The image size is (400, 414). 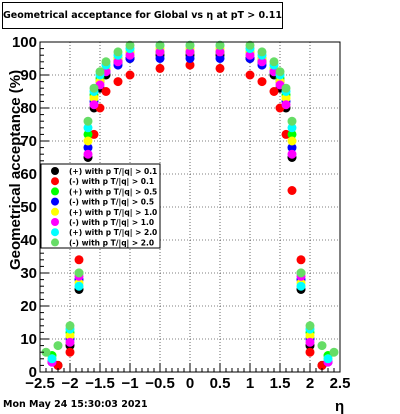 I want to click on x-tick-label: −1, so click(x=129, y=383).